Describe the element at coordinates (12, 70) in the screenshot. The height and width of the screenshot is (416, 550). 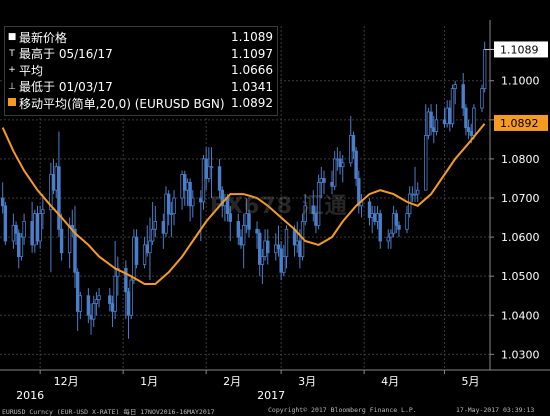
I see `average-marker-icon: +` at that location.